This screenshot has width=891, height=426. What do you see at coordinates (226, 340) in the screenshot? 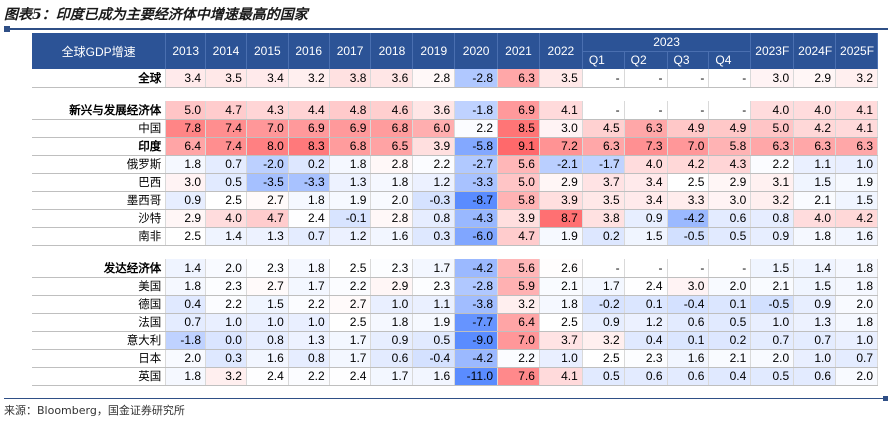
I see `year-value-cell: 0.0` at bounding box center [226, 340].